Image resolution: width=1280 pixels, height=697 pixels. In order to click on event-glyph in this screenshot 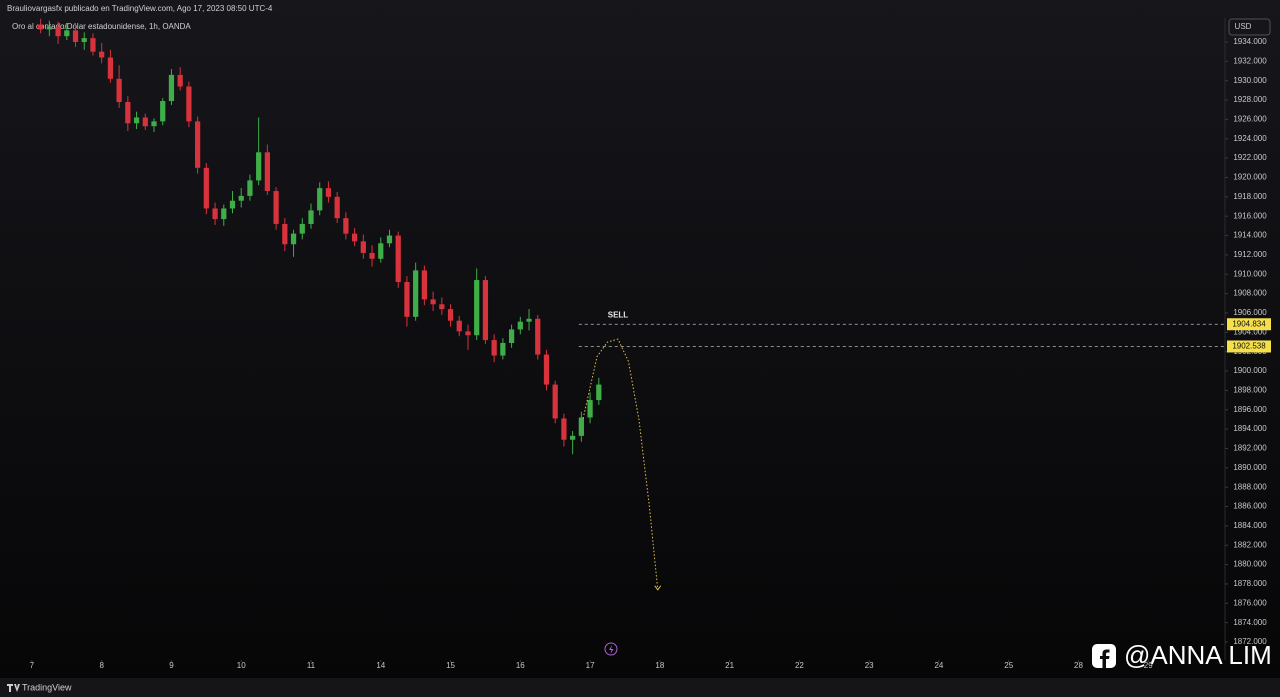, I will do `click(611, 649)`.